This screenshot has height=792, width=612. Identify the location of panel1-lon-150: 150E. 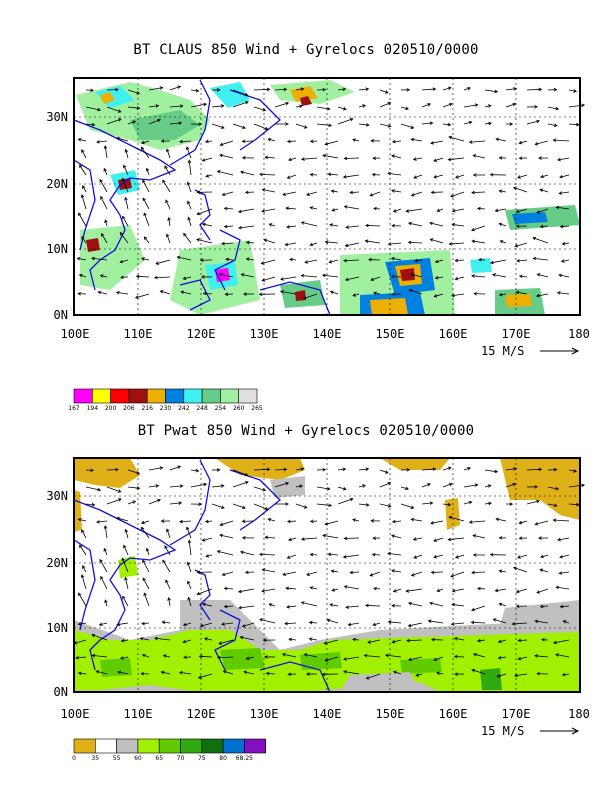
(390, 334).